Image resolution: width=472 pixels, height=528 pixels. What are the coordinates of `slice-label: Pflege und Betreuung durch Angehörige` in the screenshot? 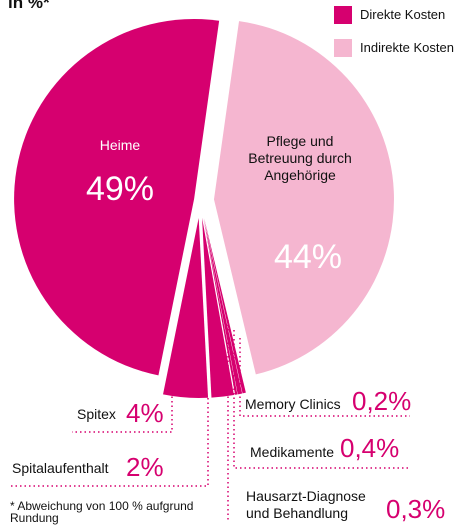 It's located at (300, 158).